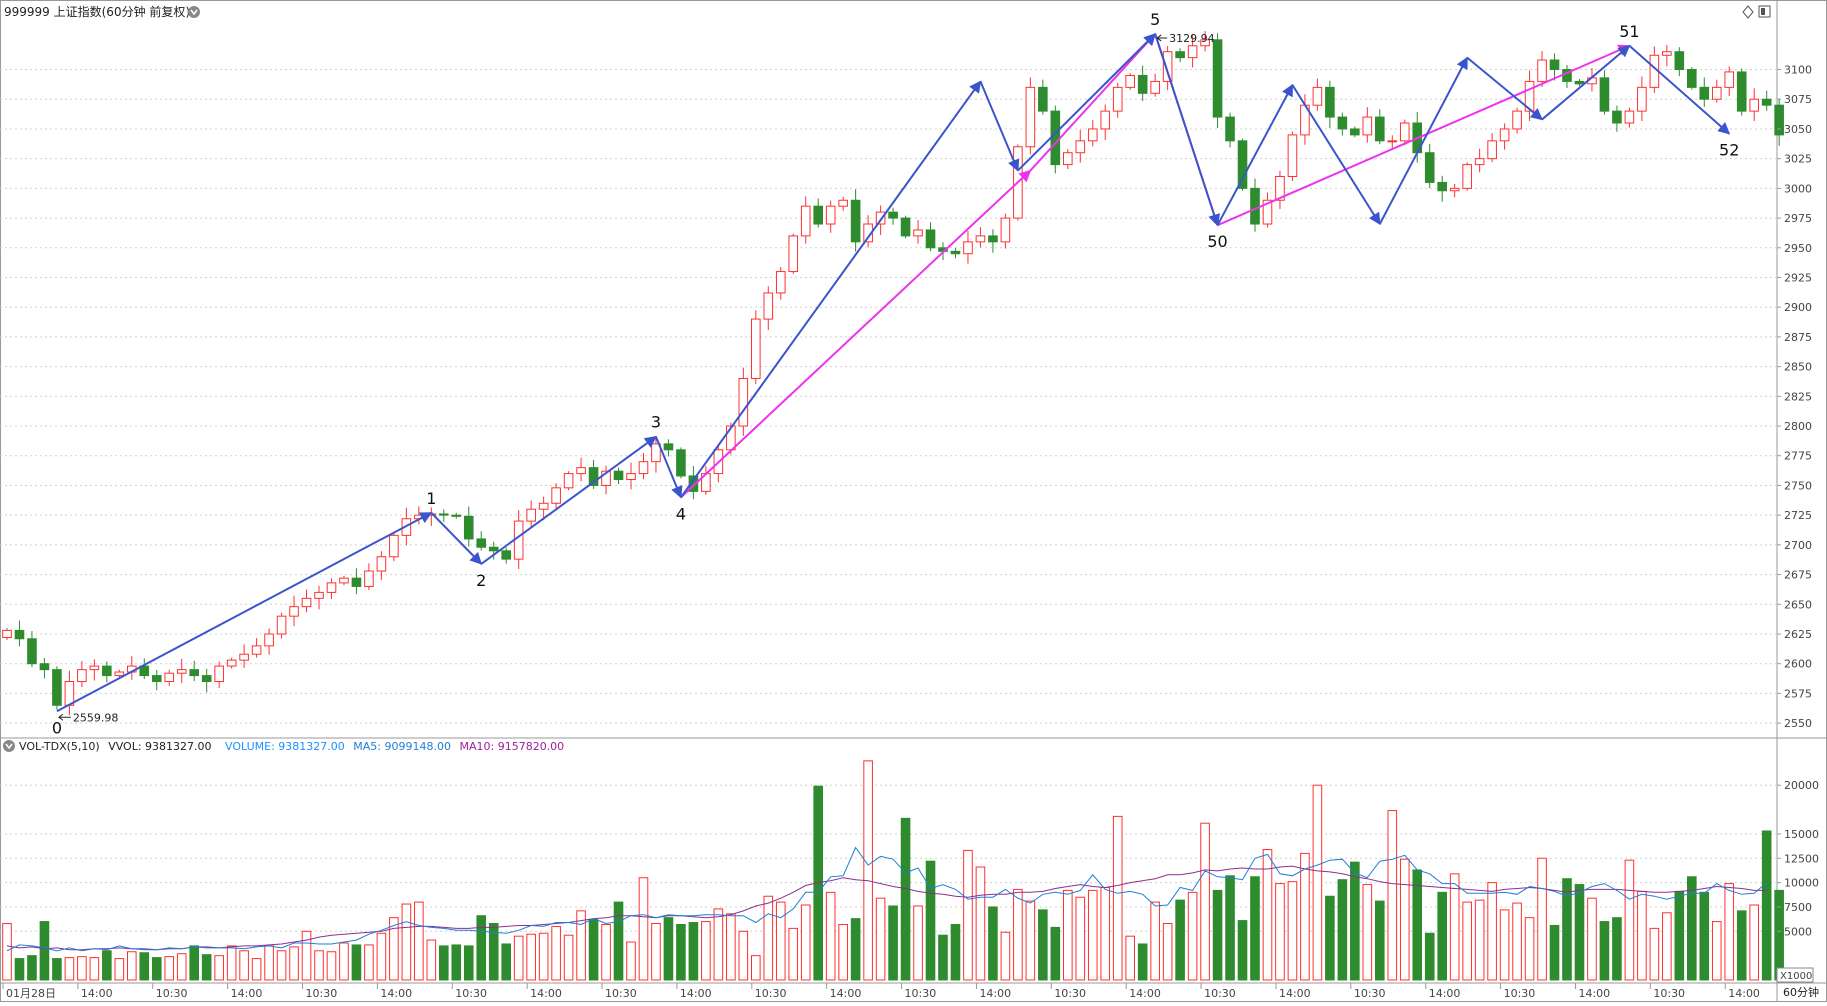  Describe the element at coordinates (31, 993) in the screenshot. I see `time-tick-label: 01月28日` at that location.